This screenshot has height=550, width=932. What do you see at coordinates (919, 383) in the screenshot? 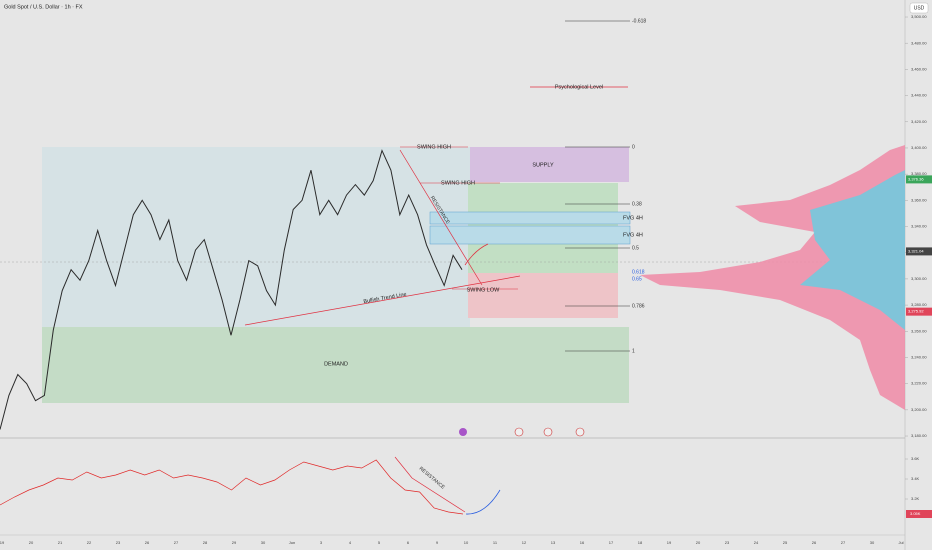
I see `y-tick-label: 3,220.00` at bounding box center [919, 383].